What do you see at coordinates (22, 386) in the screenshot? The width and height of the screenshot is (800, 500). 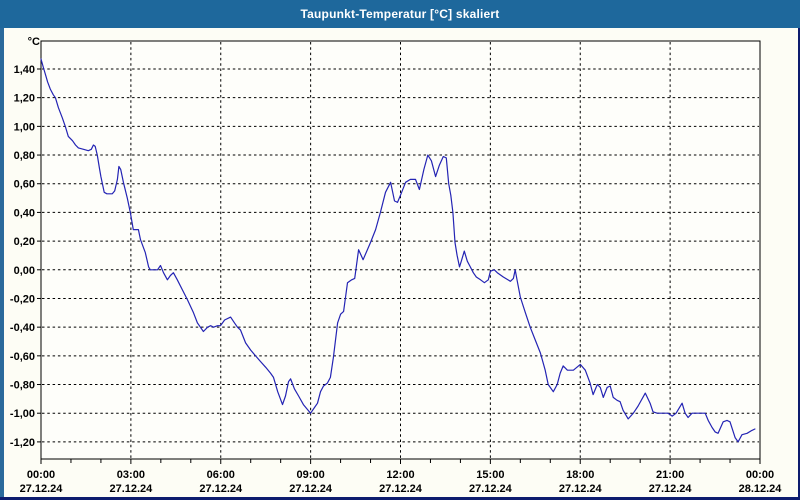 I see `y-tick-label: -0,80` at bounding box center [22, 386].